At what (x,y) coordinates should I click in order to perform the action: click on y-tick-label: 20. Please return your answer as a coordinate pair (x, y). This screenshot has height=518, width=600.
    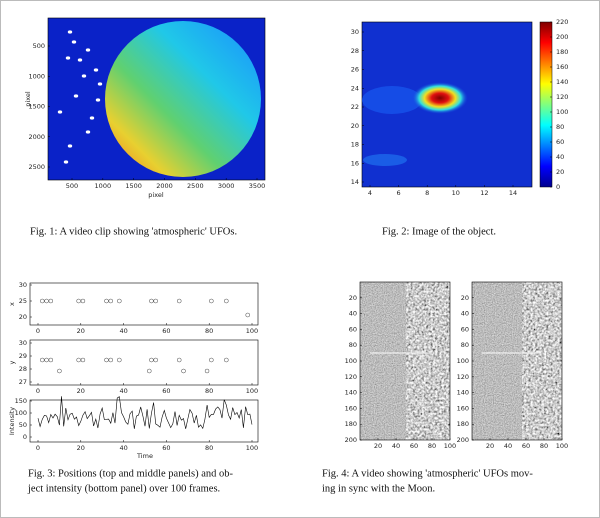
    Looking at the image, I should click on (465, 298).